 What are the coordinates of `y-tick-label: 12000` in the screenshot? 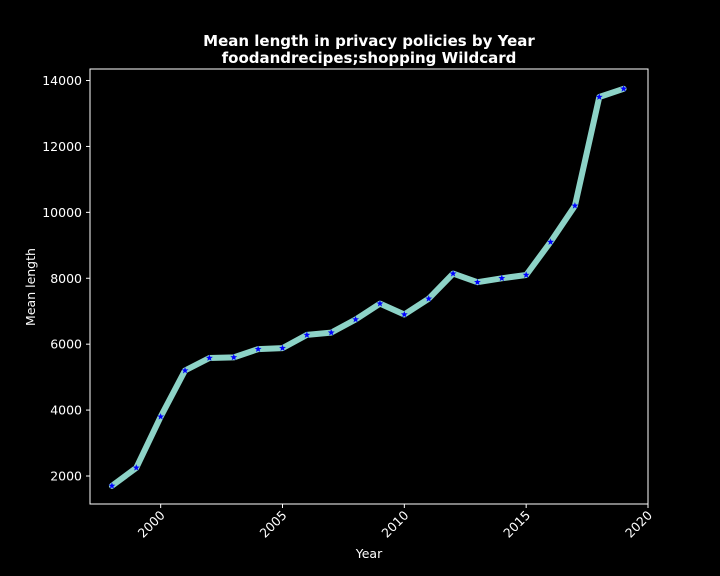 It's located at (62, 146).